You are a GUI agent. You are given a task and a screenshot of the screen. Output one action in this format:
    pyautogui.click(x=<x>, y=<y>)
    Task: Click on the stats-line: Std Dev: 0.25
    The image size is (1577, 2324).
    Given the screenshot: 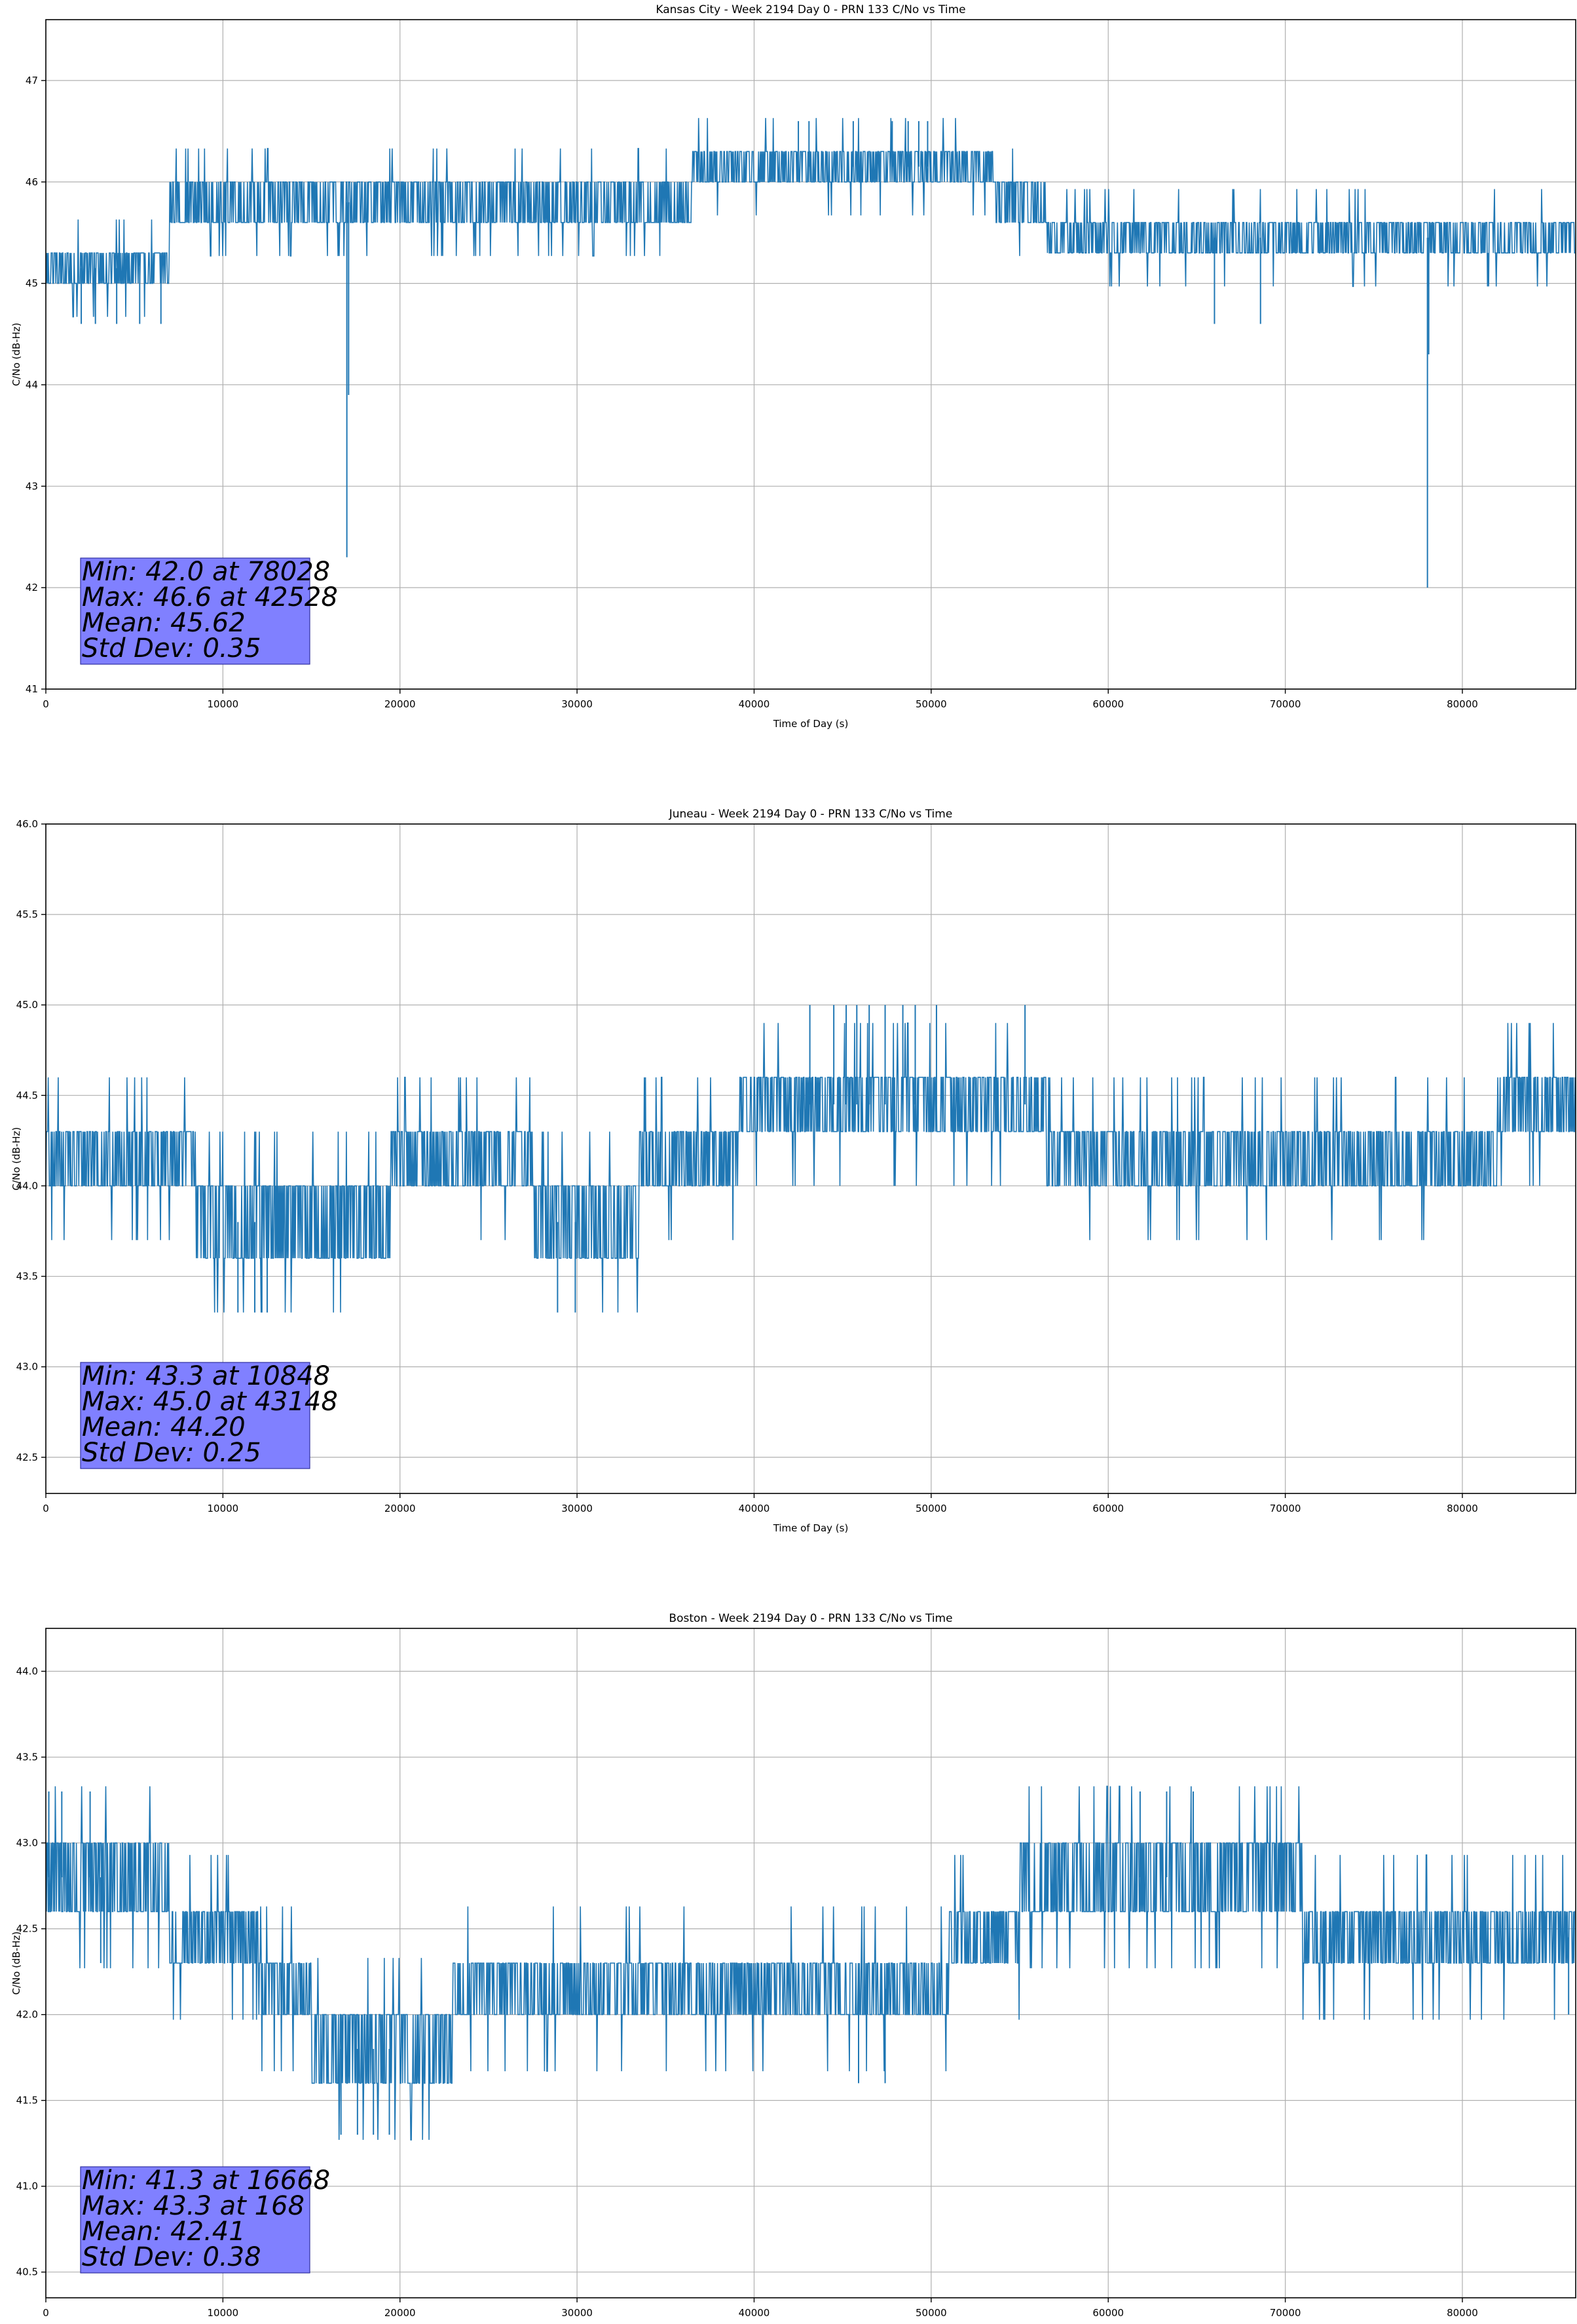 What is the action you would take?
    pyautogui.click(x=171, y=1453)
    